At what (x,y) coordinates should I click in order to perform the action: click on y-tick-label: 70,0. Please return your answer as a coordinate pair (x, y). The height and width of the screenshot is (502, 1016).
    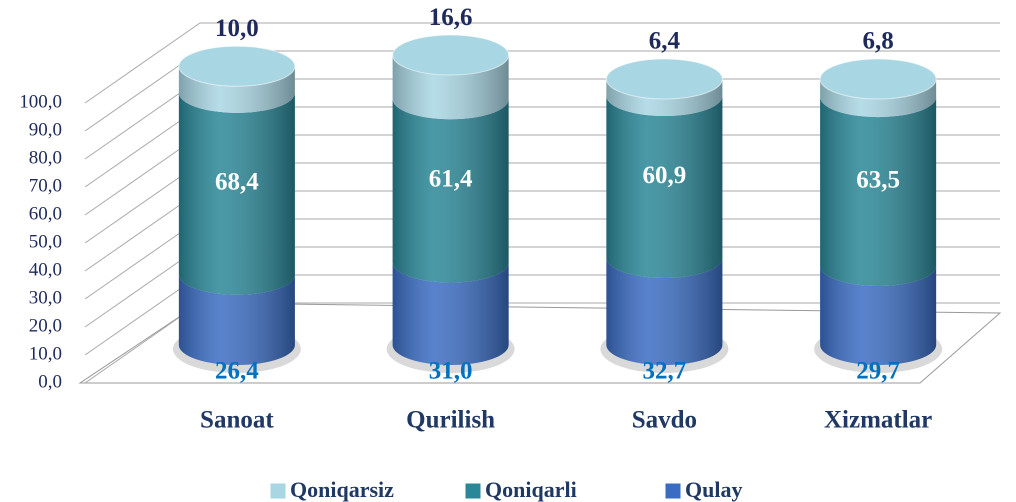
    Looking at the image, I should click on (45, 185).